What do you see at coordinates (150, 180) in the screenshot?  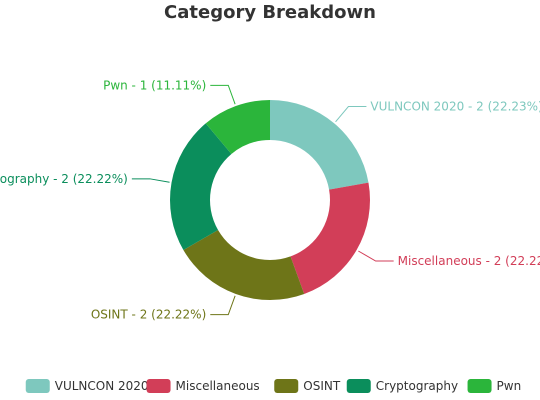 I see `callout-line-cryptography` at bounding box center [150, 180].